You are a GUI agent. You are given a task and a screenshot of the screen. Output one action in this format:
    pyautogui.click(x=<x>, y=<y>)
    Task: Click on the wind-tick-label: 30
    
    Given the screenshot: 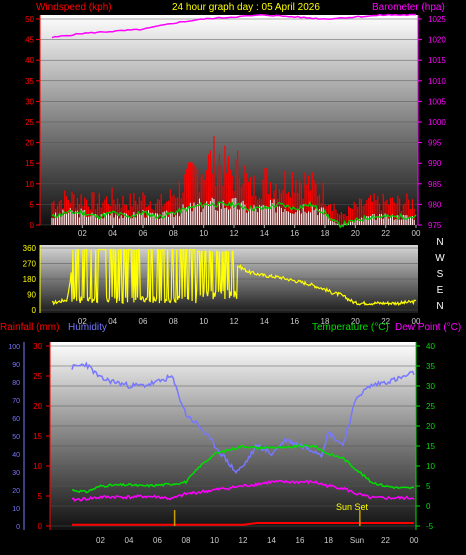 What is the action you would take?
    pyautogui.click(x=29, y=101)
    